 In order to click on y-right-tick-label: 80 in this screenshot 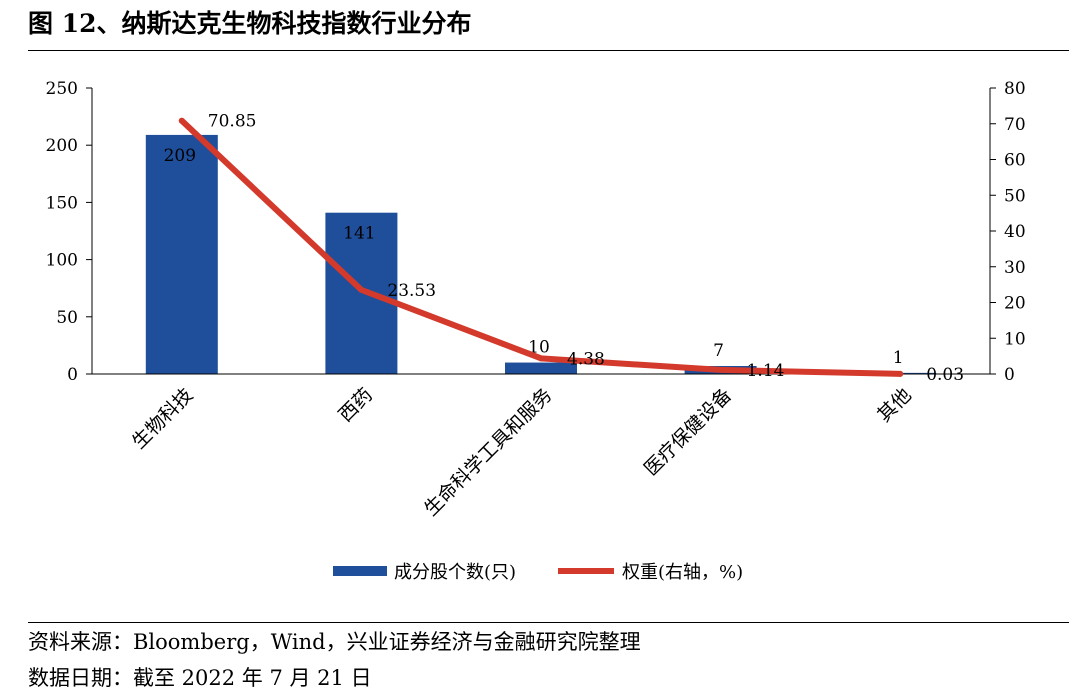, I will do `click(1015, 89)`.